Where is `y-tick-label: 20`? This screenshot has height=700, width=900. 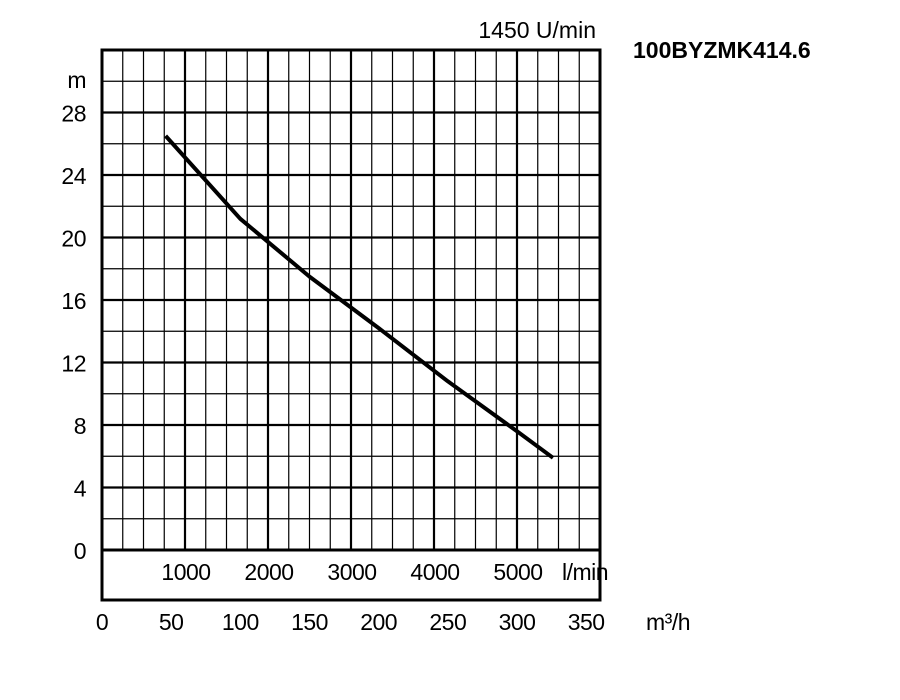 y-tick-label: 20 is located at coordinates (73, 239).